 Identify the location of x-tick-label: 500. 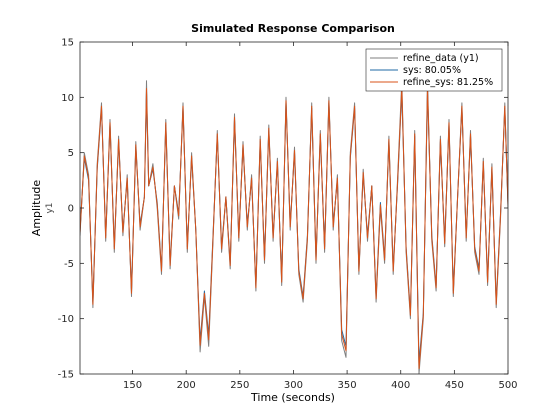
(507, 385).